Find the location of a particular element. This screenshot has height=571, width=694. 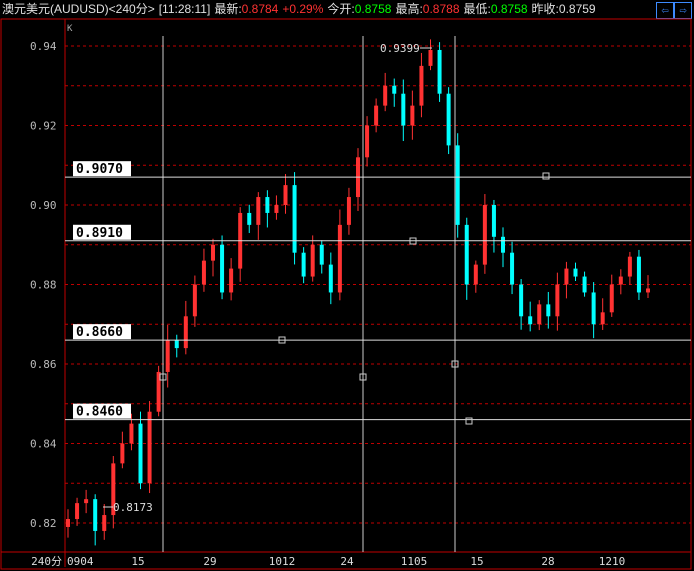

y-tick-label: 0.90 is located at coordinates (43, 205).